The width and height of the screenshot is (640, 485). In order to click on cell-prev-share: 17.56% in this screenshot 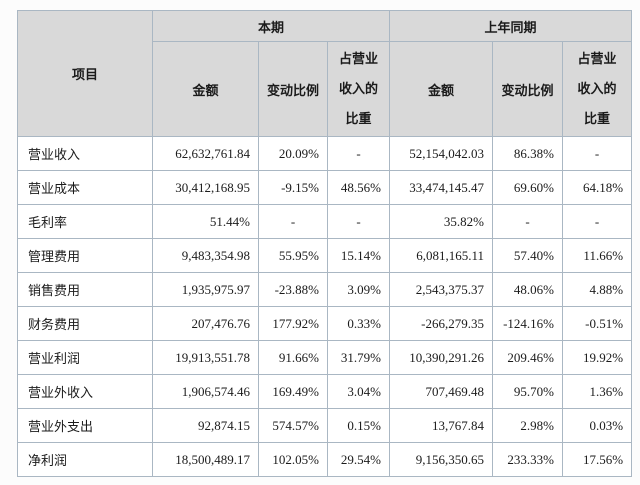, I will do `click(597, 459)`.